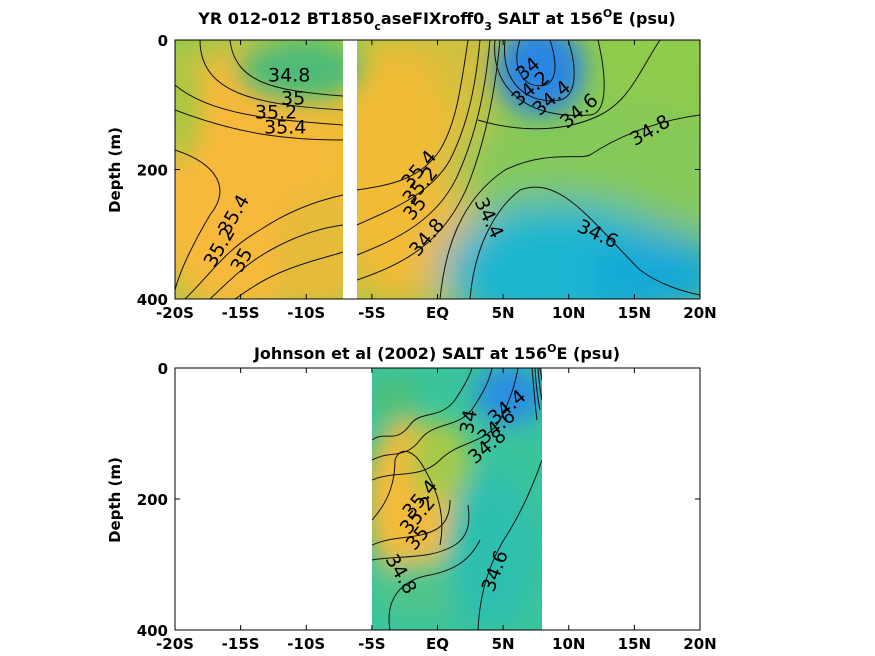  I want to click on panel-2-field, so click(457, 499).